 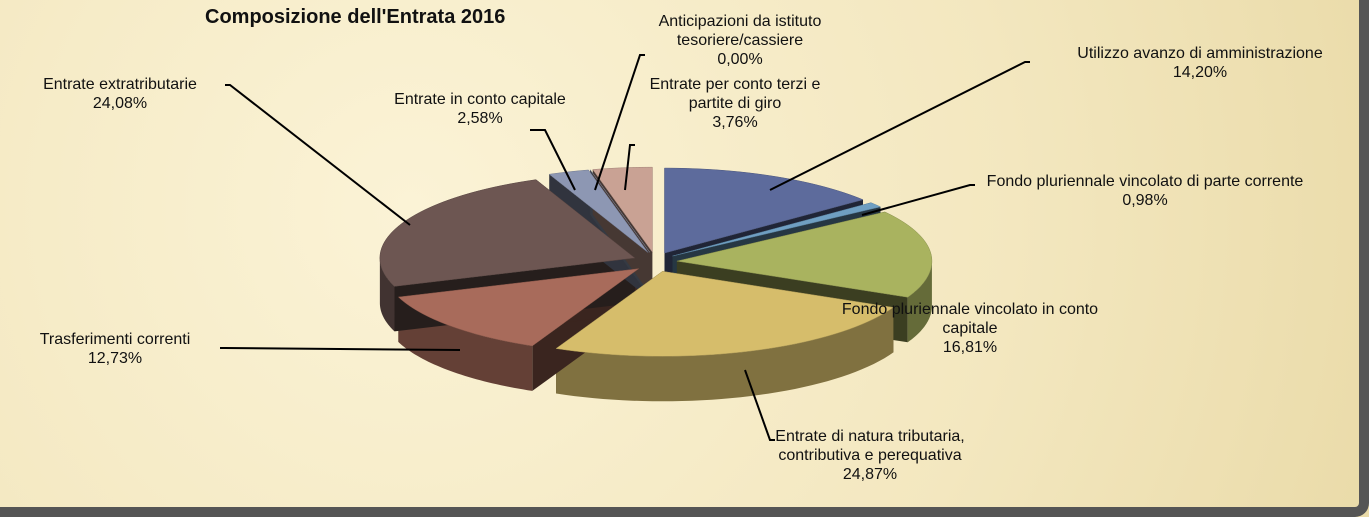 What do you see at coordinates (1199, 63) in the screenshot?
I see `slice-label: Utilizzo avanzo di amministrazione 14,20%` at bounding box center [1199, 63].